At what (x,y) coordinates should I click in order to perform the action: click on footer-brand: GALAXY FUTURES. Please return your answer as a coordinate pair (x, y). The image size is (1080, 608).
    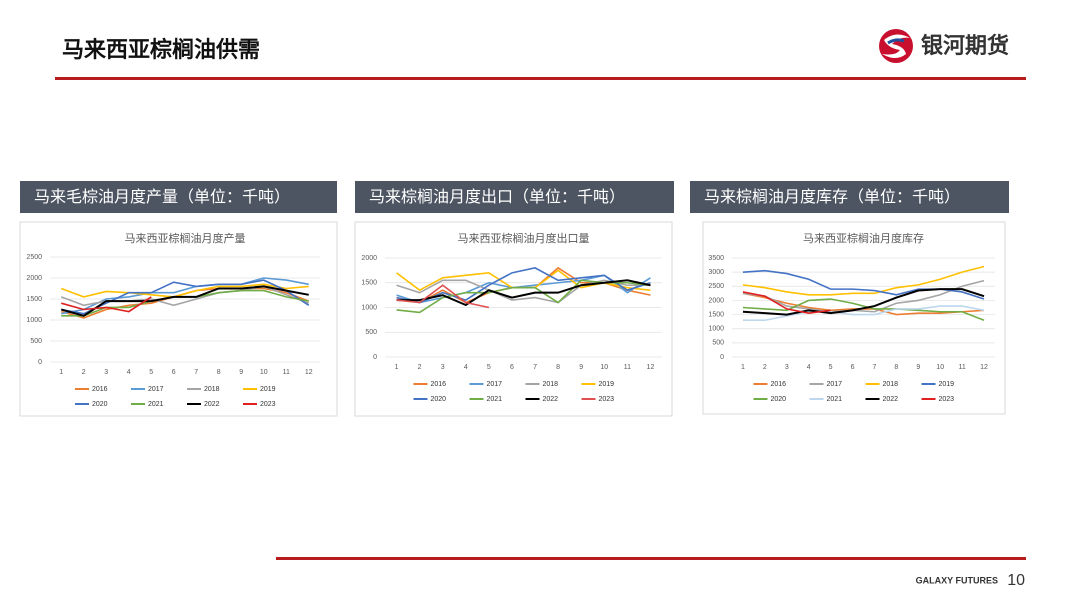
    Looking at the image, I should click on (957, 580).